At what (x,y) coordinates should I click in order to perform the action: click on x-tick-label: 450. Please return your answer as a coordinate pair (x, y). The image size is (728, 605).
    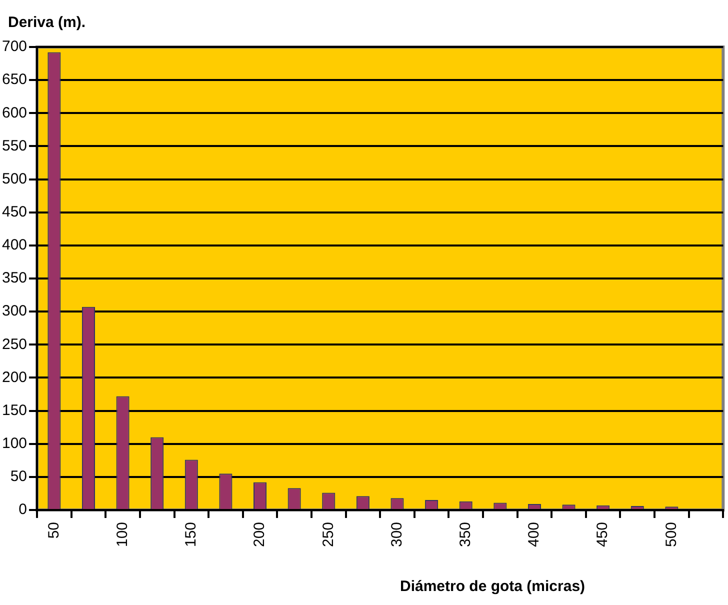
    Looking at the image, I should click on (603, 535).